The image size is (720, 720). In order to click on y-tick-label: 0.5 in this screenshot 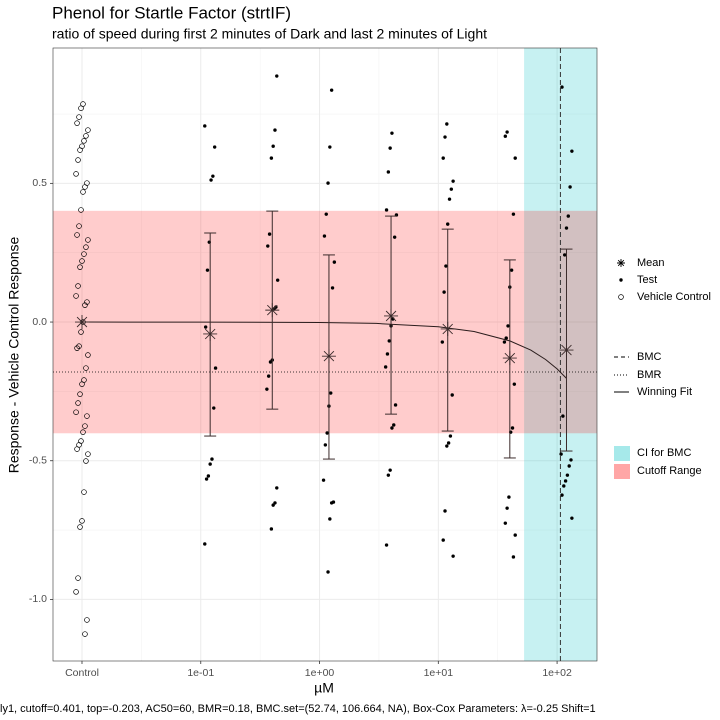, I will do `click(39, 183)`.